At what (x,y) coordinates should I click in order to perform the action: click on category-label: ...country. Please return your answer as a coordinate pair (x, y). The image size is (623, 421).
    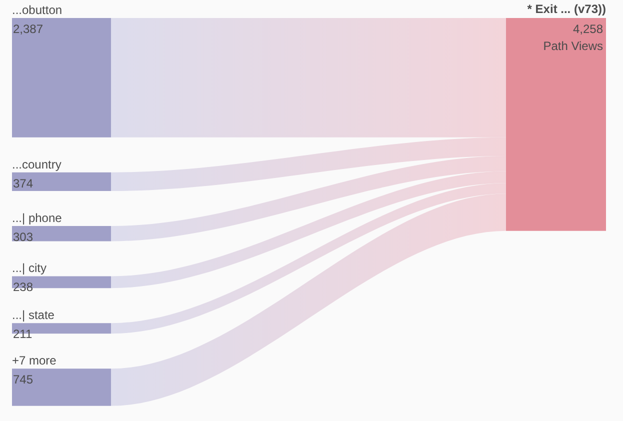
    Looking at the image, I should click on (37, 164).